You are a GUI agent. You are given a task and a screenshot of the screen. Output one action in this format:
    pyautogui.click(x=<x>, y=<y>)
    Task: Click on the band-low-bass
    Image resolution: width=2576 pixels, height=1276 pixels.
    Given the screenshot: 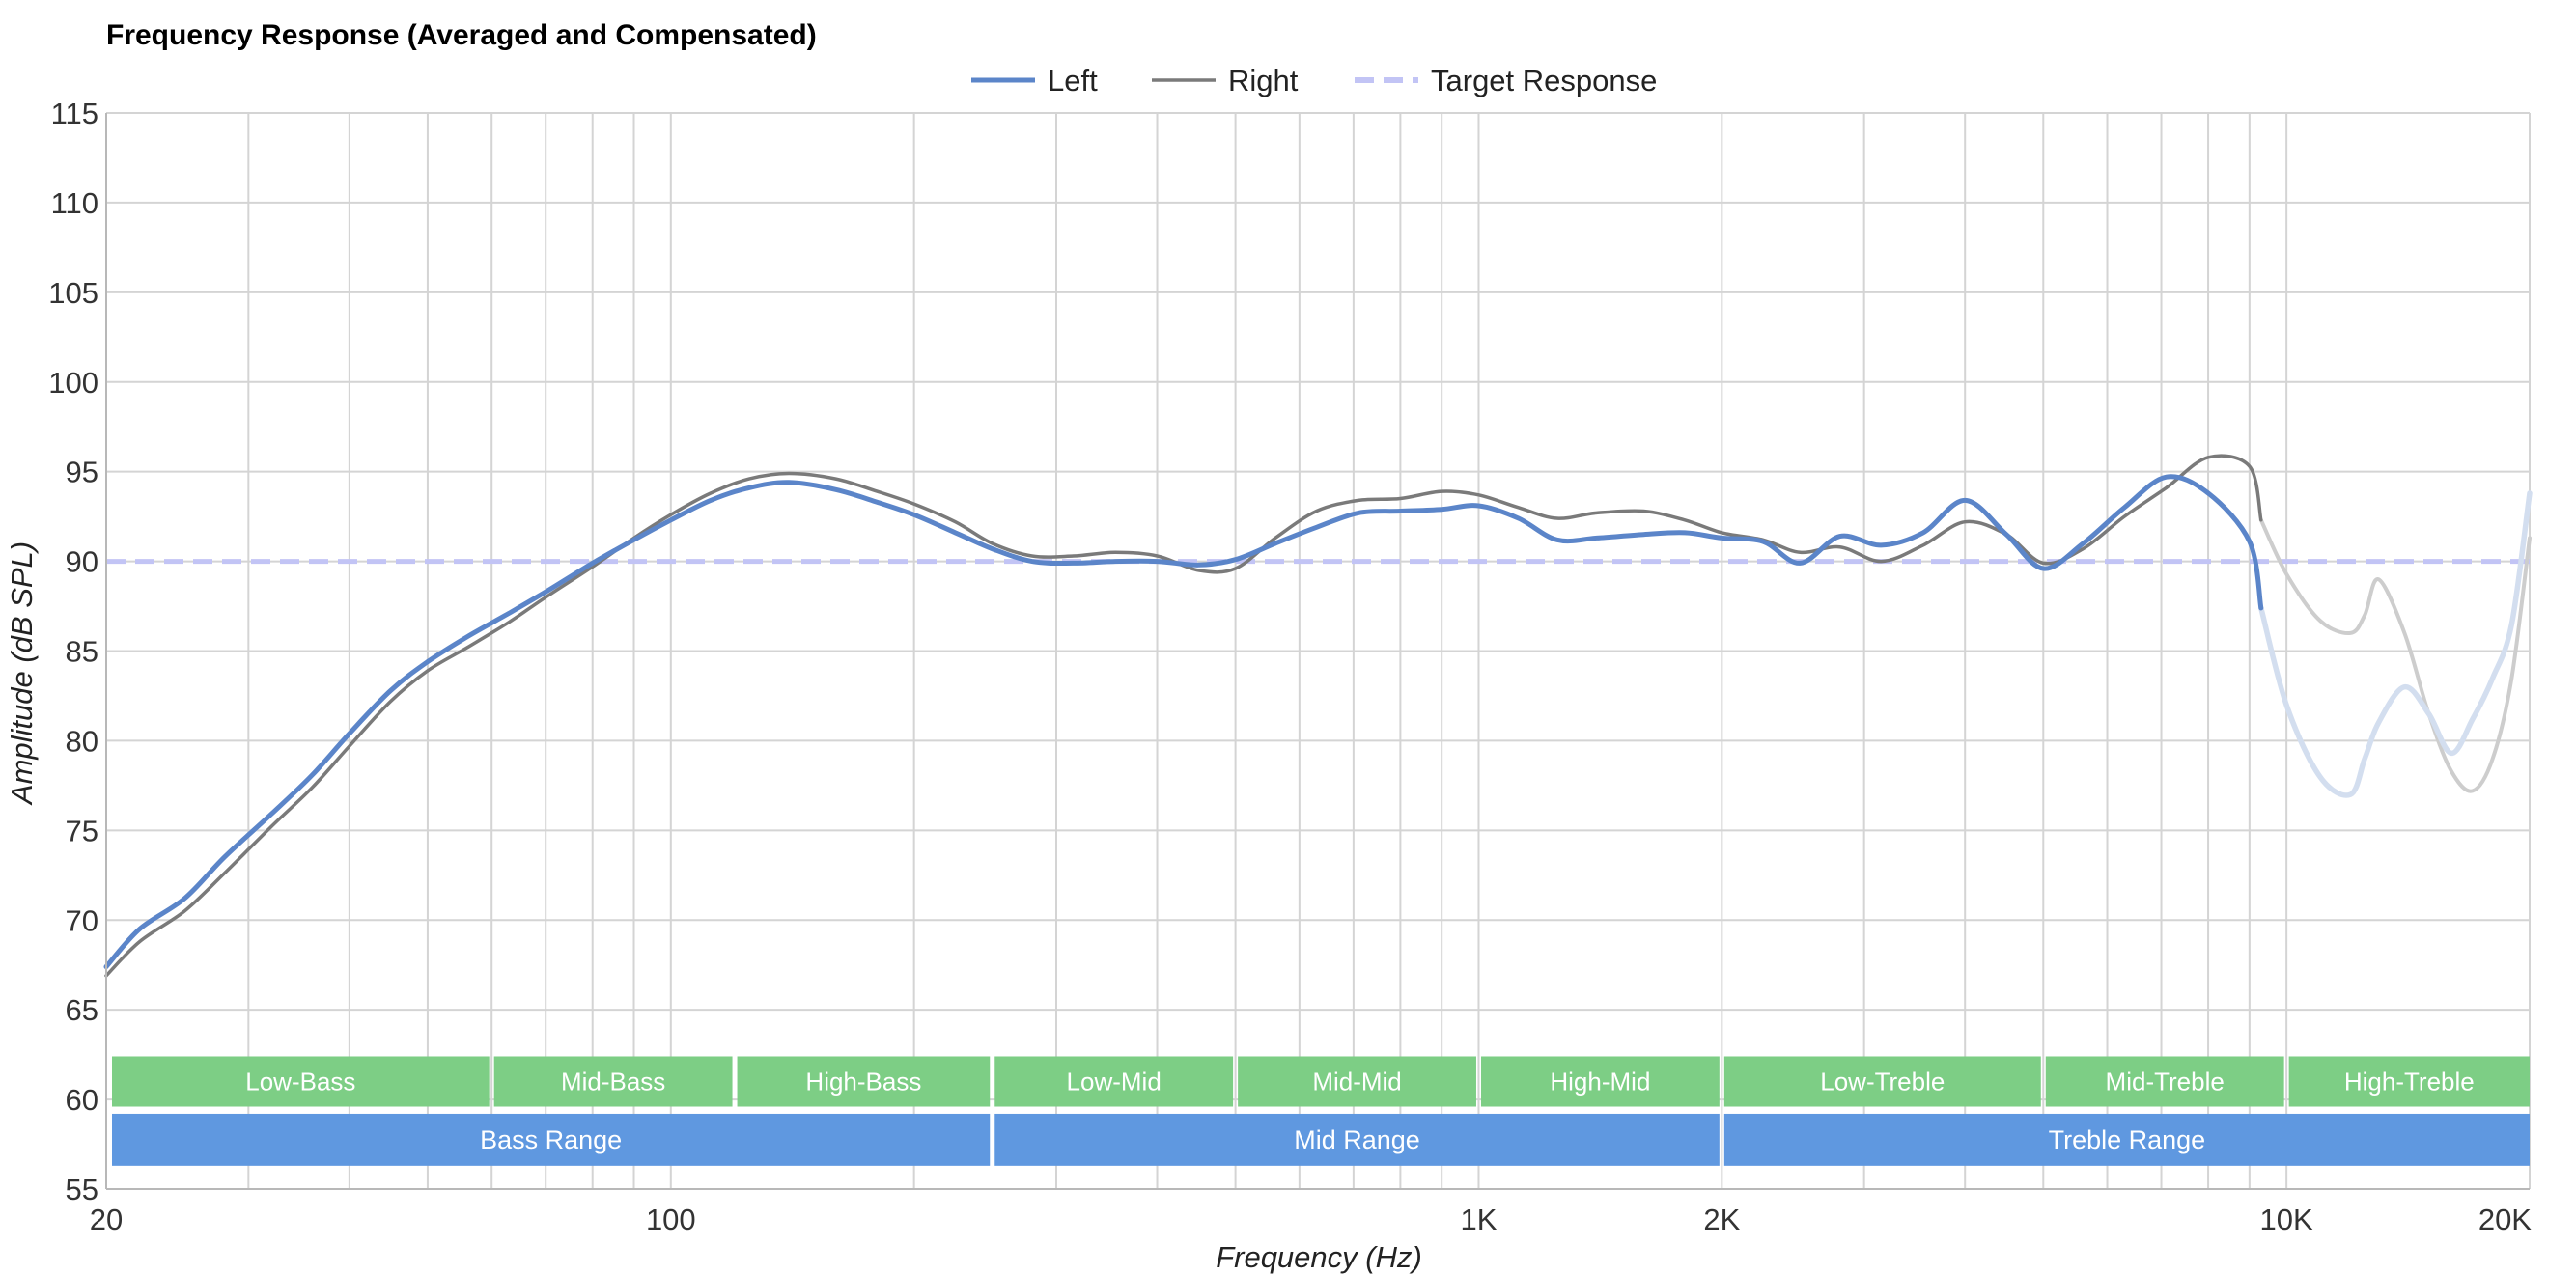 What is the action you would take?
    pyautogui.click(x=301, y=1081)
    